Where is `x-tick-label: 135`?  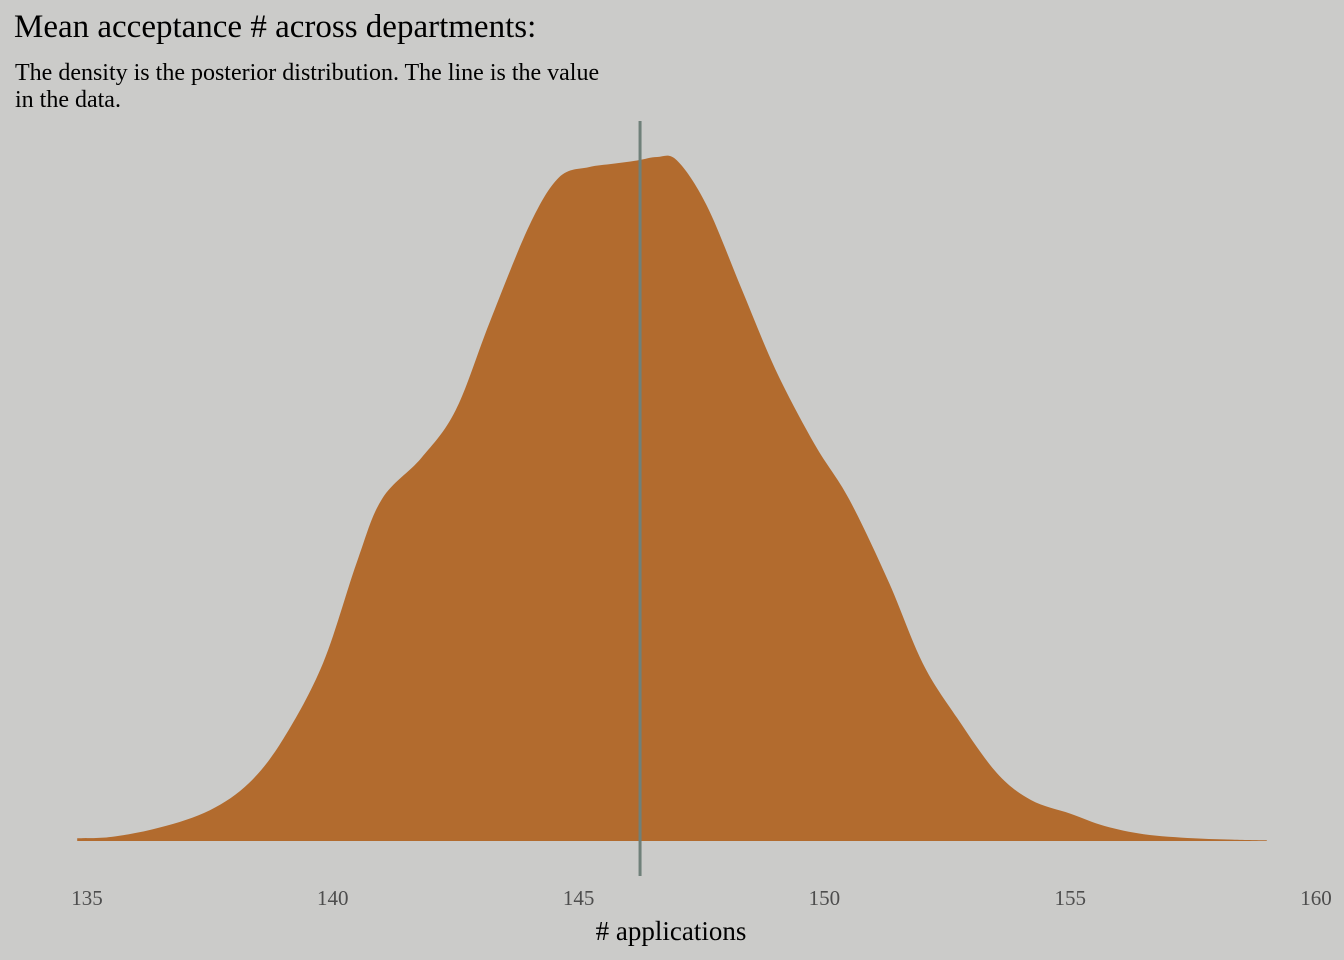
x-tick-label: 135 is located at coordinates (87, 898).